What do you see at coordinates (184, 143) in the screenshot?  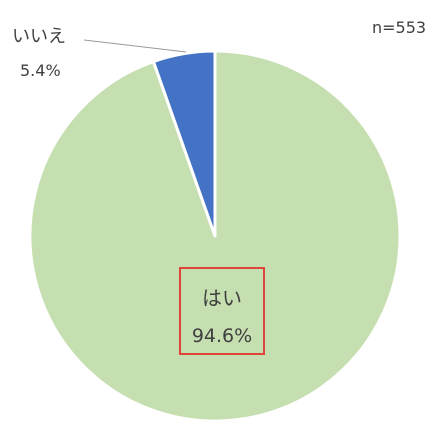 I see `pie-slice-iie` at bounding box center [184, 143].